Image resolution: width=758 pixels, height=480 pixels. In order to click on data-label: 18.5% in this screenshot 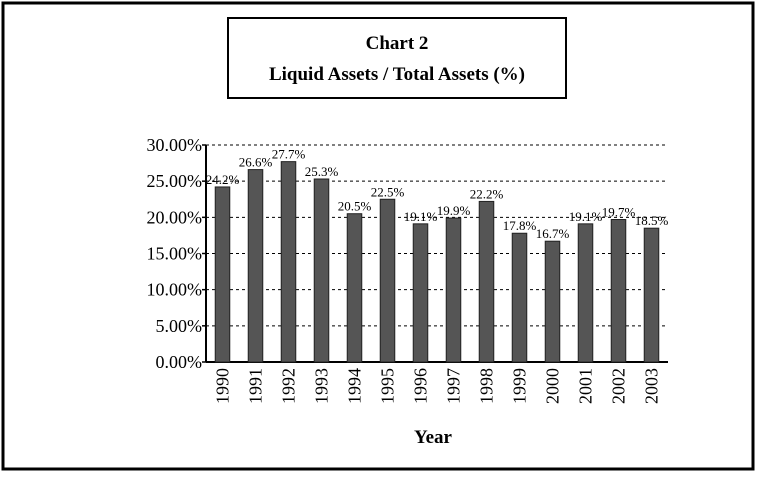, I will do `click(652, 220)`.